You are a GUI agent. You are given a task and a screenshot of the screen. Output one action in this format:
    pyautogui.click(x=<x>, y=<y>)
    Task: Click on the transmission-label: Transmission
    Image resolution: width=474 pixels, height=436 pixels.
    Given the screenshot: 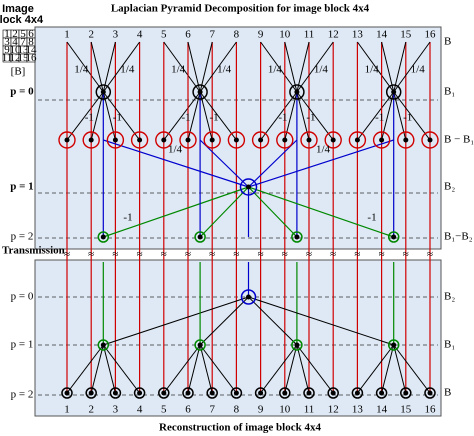 What is the action you would take?
    pyautogui.click(x=33, y=251)
    